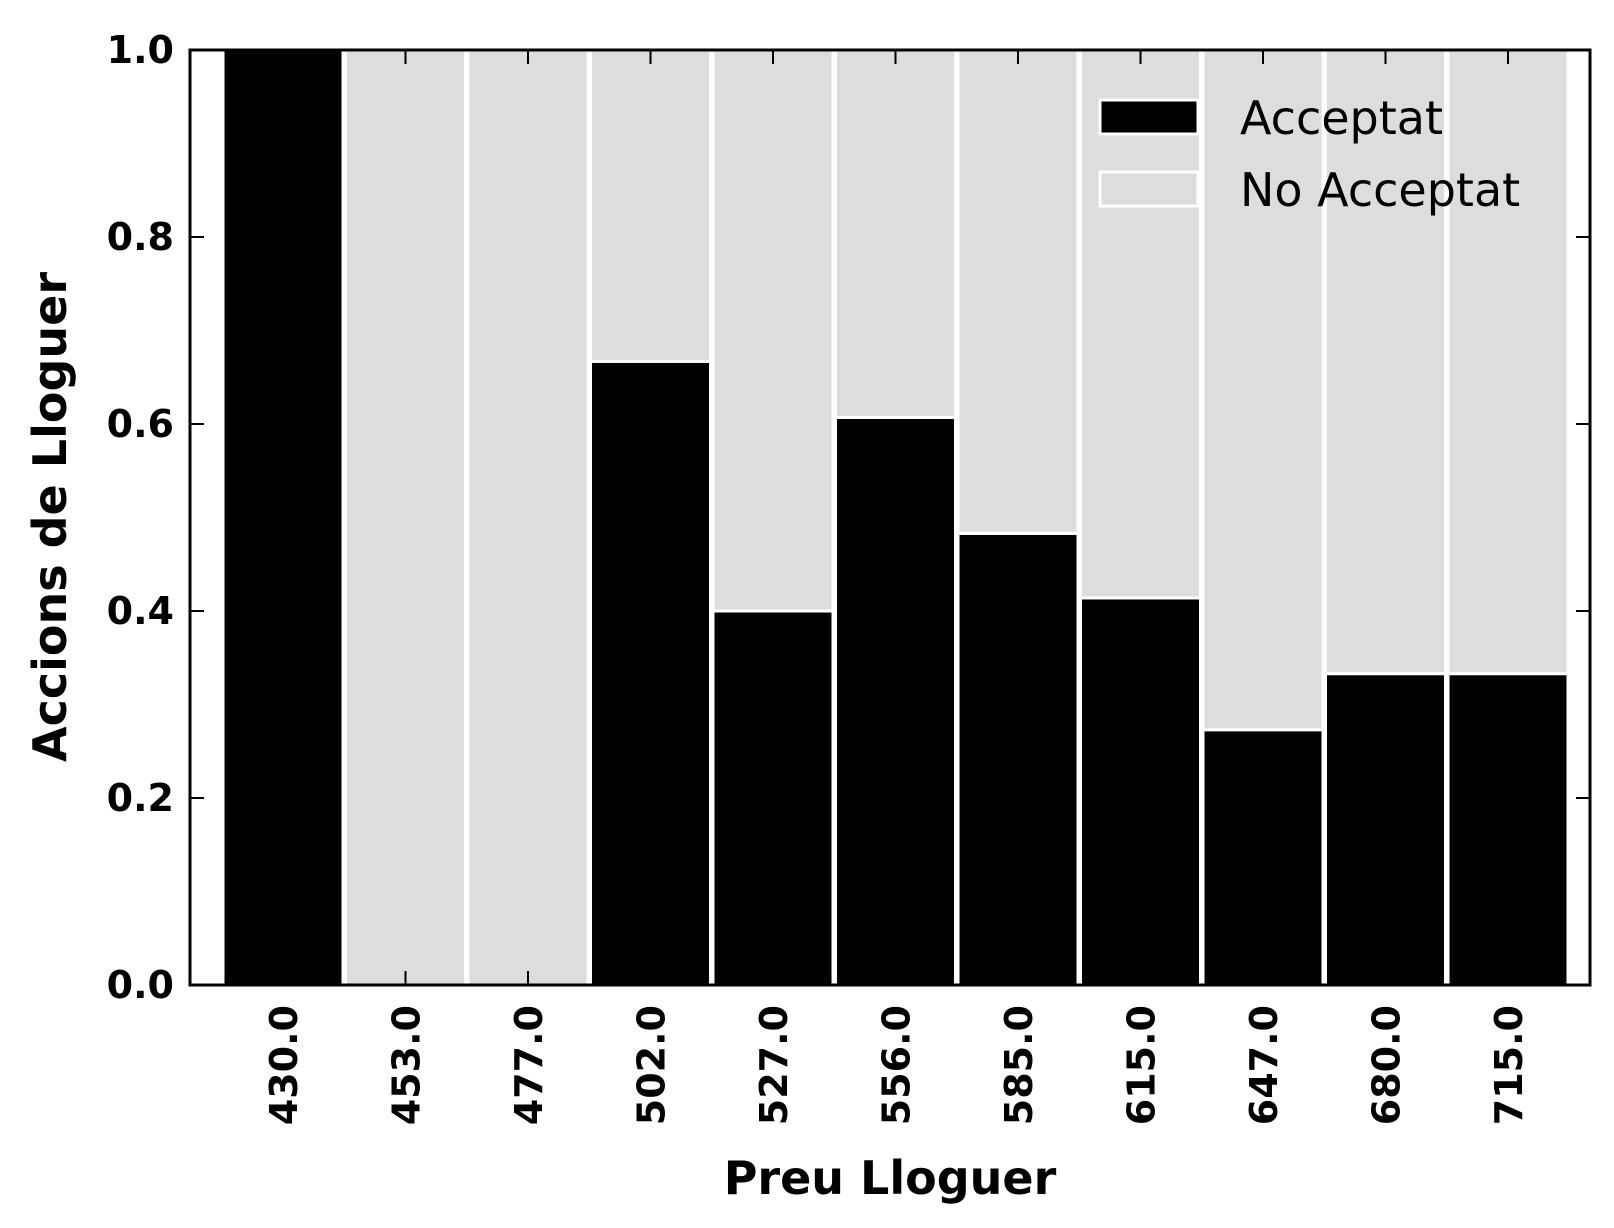 The width and height of the screenshot is (1614, 1228). I want to click on bar-acceptat-715.0, so click(1508, 829).